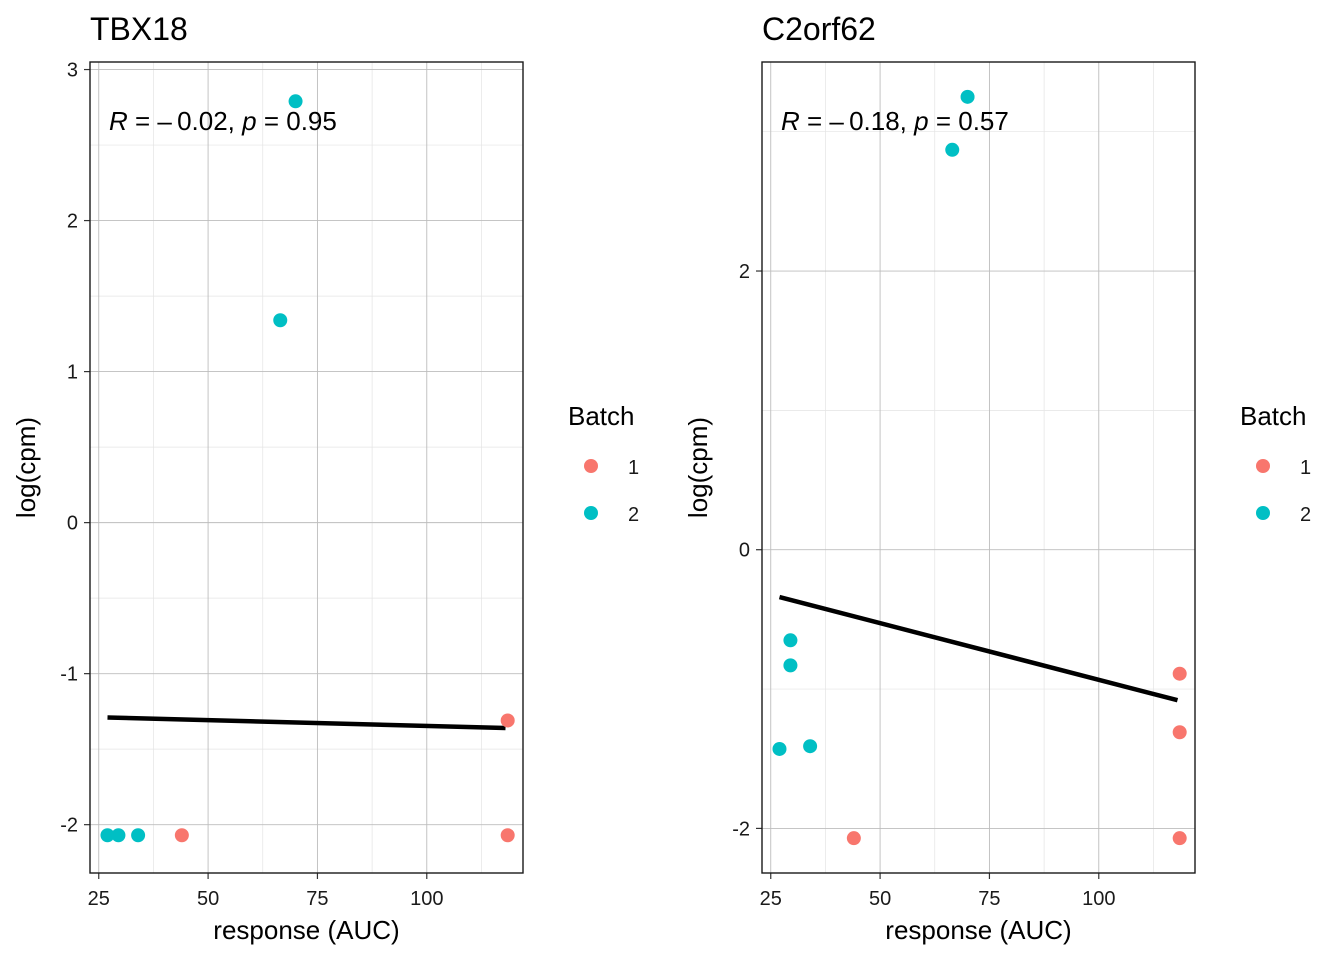  I want to click on correlation-annotation: R = – 0.02, p = 0.95, so click(223, 121).